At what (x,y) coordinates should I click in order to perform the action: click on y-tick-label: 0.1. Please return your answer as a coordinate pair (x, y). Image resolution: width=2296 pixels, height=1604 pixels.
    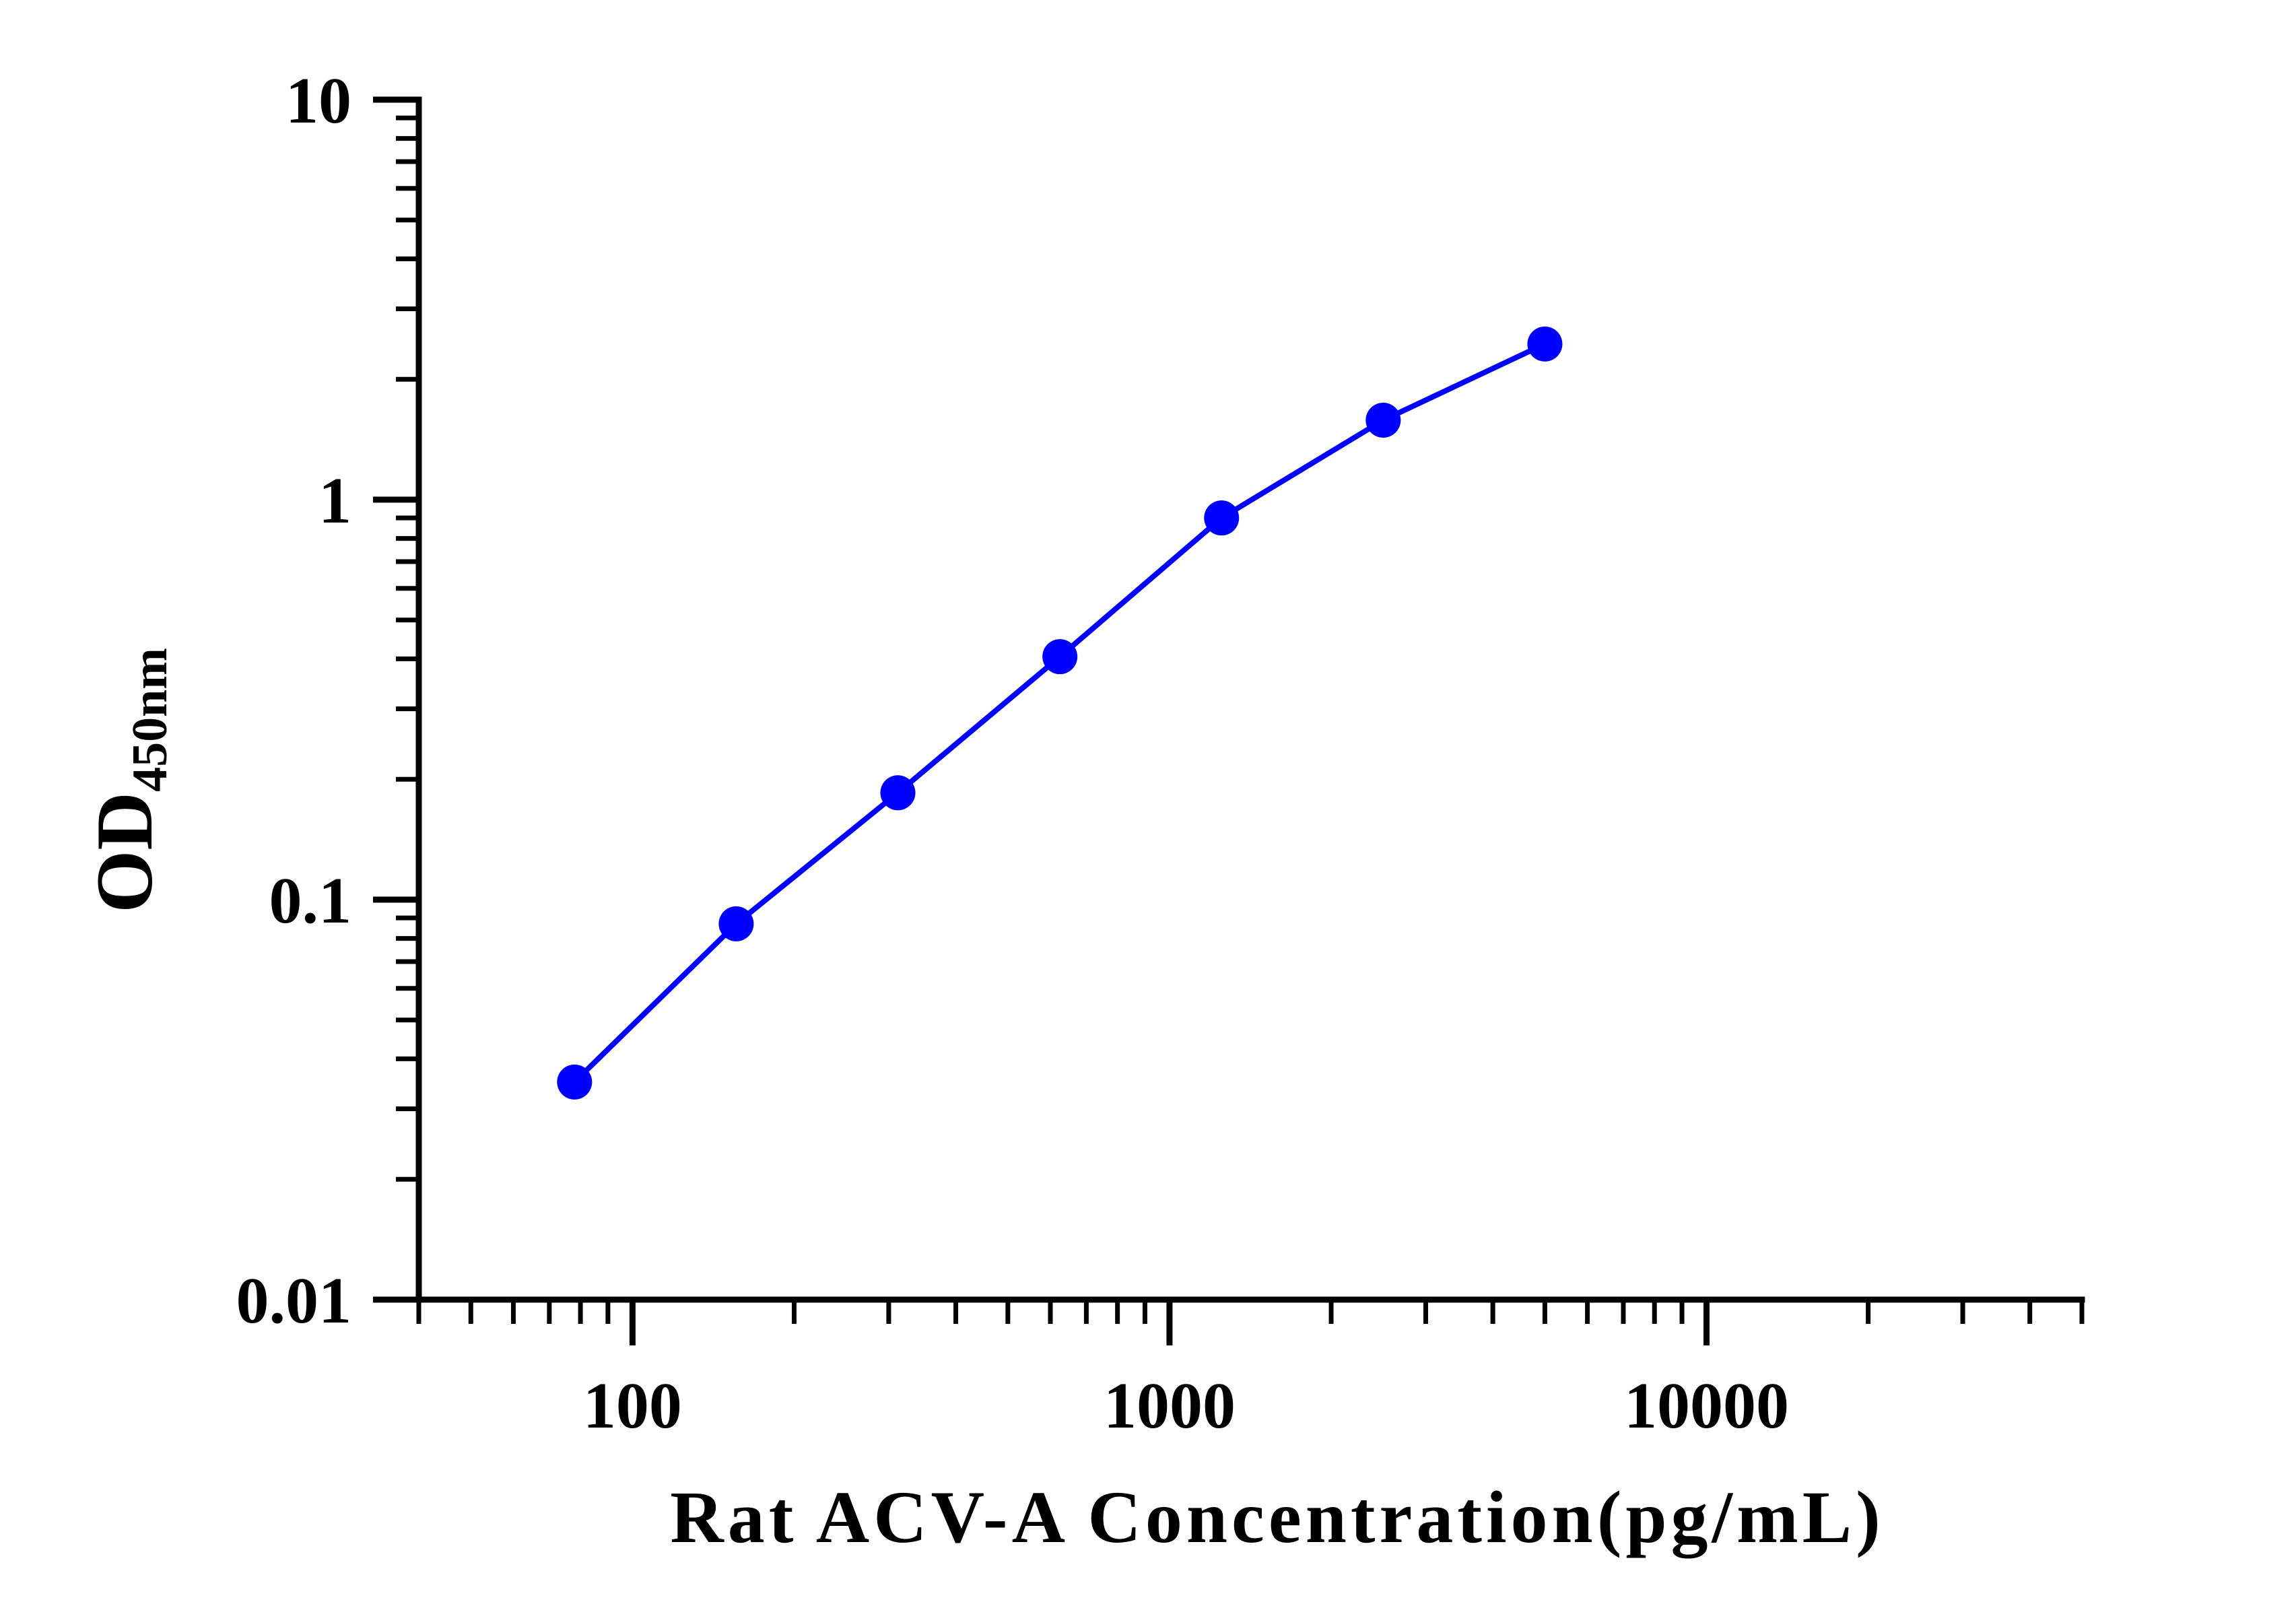
    Looking at the image, I should click on (310, 901).